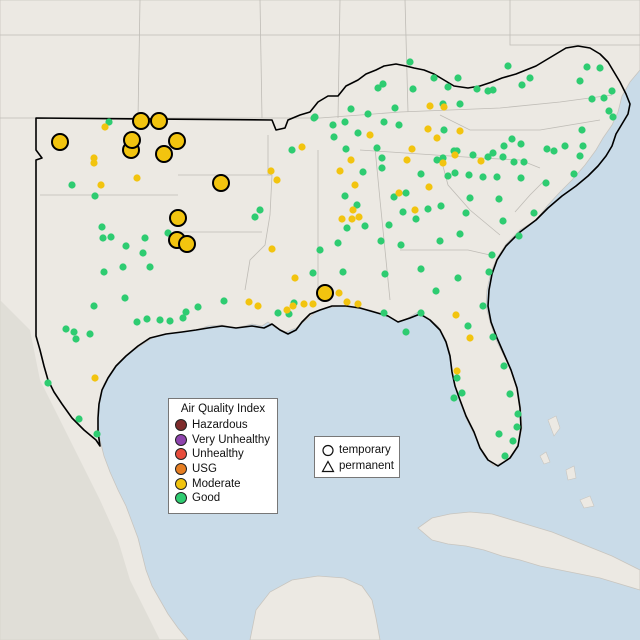  What do you see at coordinates (223, 483) in the screenshot?
I see `aqi-legend-item-moderate: Moderate` at bounding box center [223, 483].